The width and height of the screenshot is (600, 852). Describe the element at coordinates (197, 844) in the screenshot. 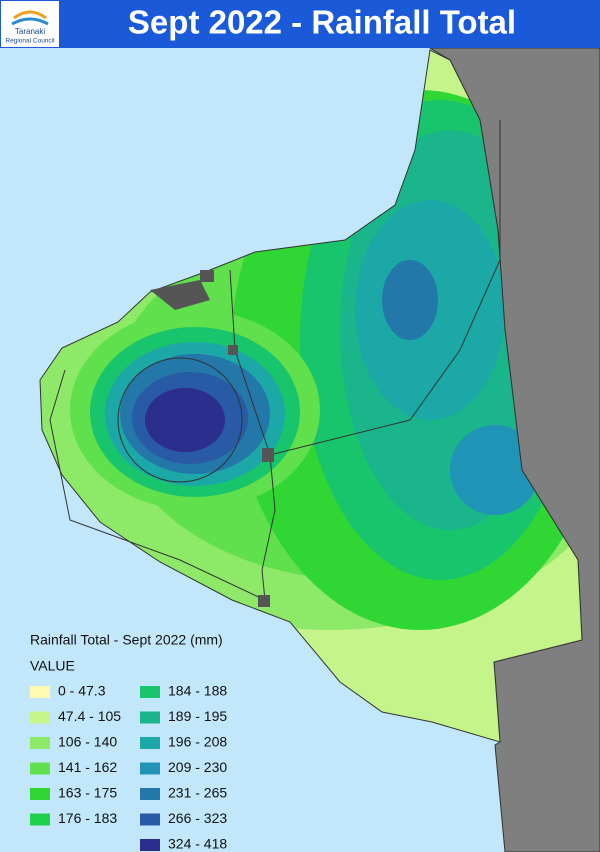

I see `legend-label: 324 - 418` at that location.